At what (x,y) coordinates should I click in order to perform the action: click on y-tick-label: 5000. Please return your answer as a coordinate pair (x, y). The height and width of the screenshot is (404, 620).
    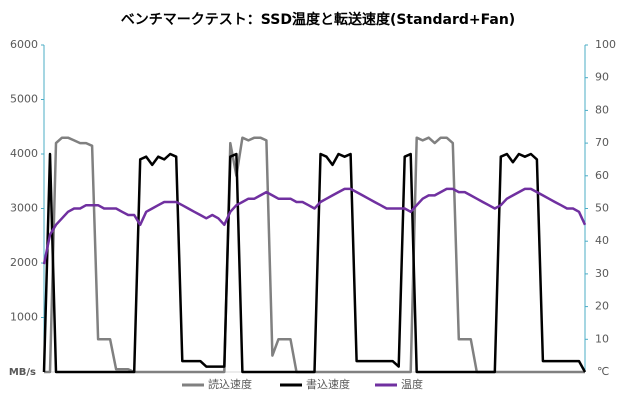
    Looking at the image, I should click on (24, 99).